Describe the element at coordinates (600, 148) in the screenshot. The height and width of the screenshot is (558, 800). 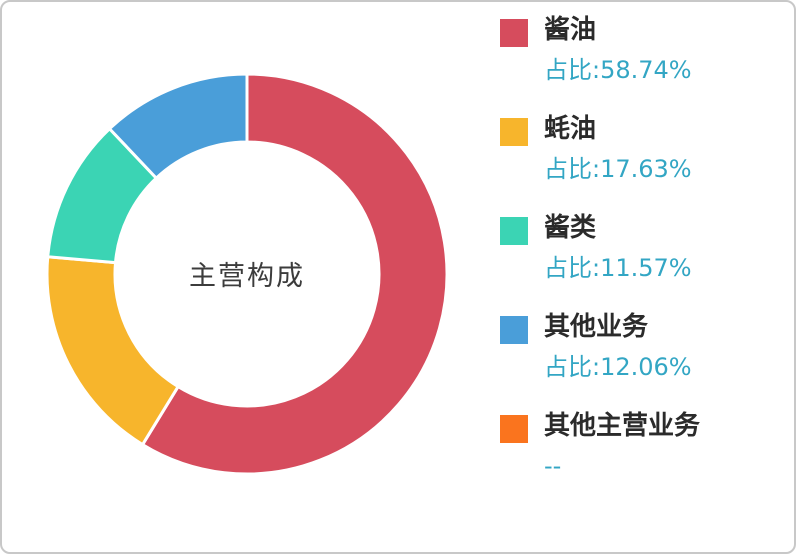
I see `legend-item-oyster-sauce: 蚝油 占比:17.63%` at that location.